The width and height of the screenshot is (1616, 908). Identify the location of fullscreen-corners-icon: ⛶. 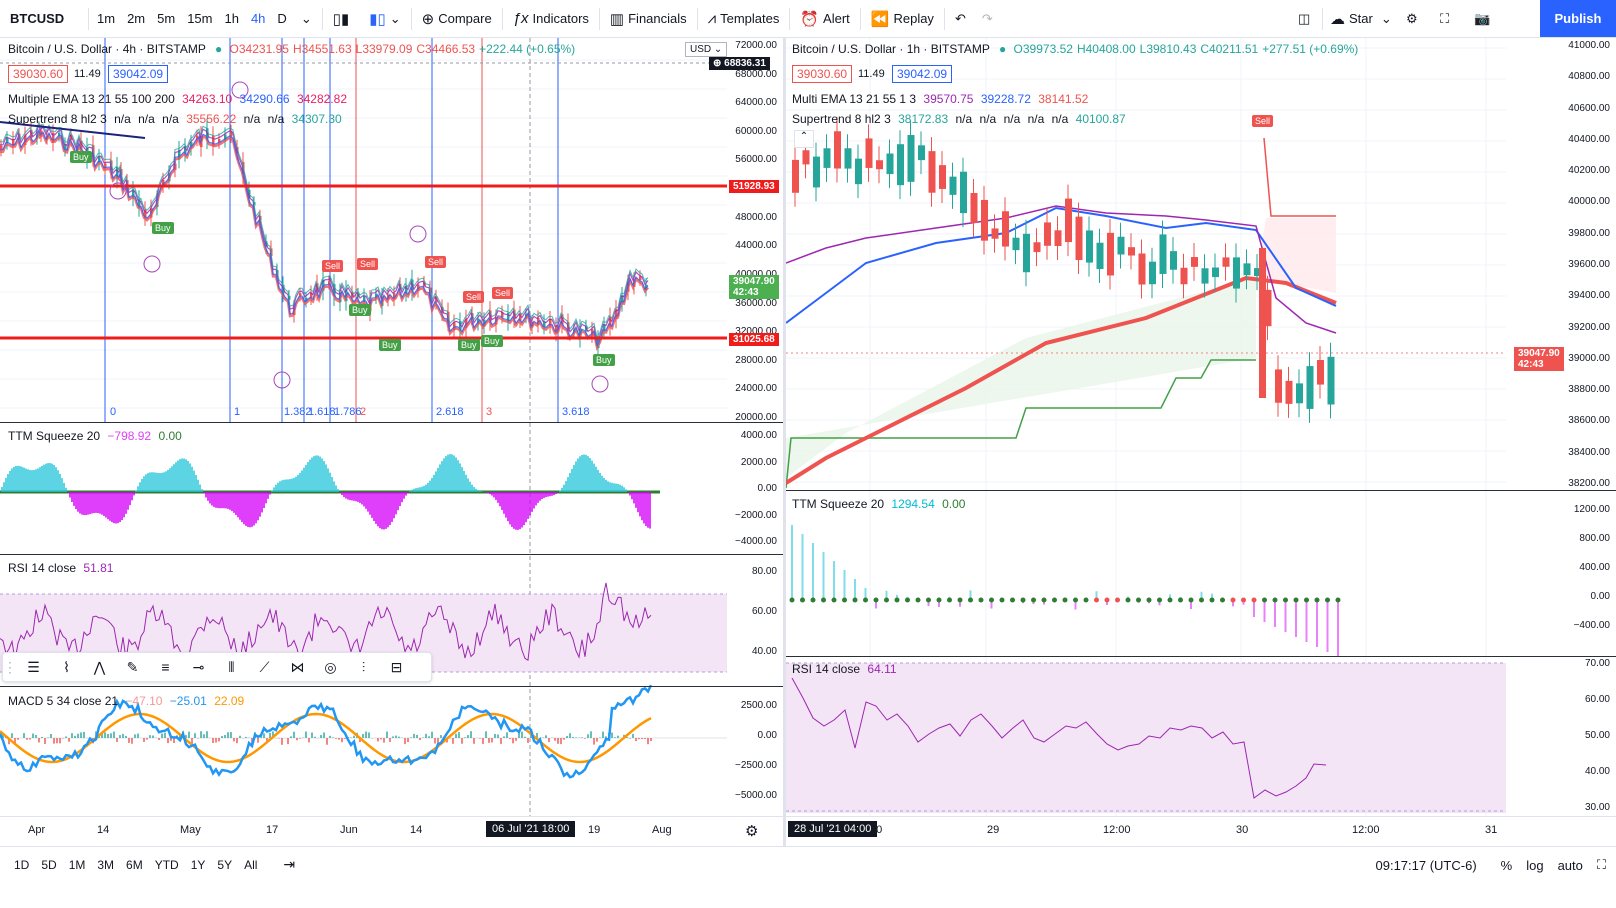
(1601, 864).